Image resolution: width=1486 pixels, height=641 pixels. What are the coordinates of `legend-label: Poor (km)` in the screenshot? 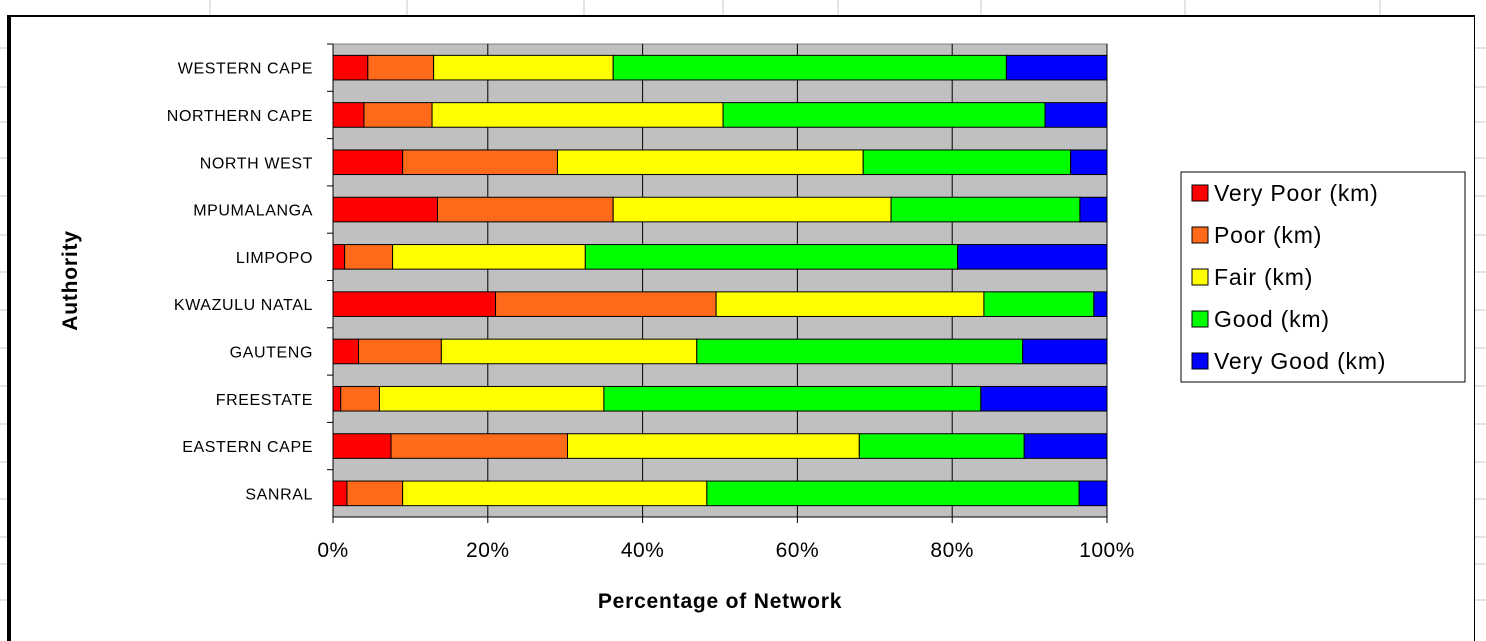 It's located at (1268, 235).